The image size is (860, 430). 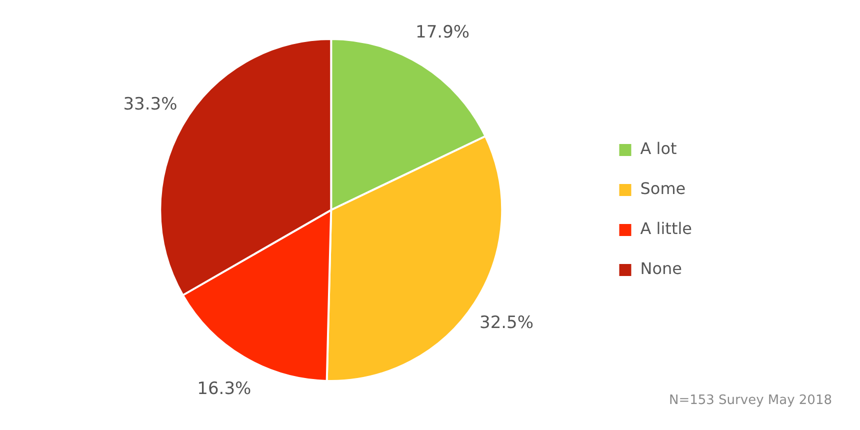 What do you see at coordinates (666, 228) in the screenshot?
I see `legend-label: A little` at bounding box center [666, 228].